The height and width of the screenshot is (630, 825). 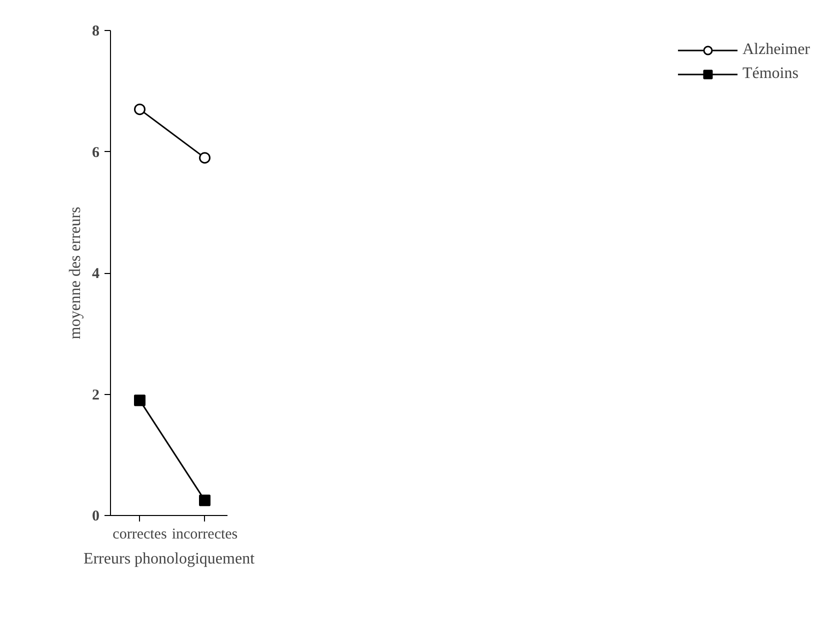 I want to click on y-tick-label: 4, so click(x=96, y=274).